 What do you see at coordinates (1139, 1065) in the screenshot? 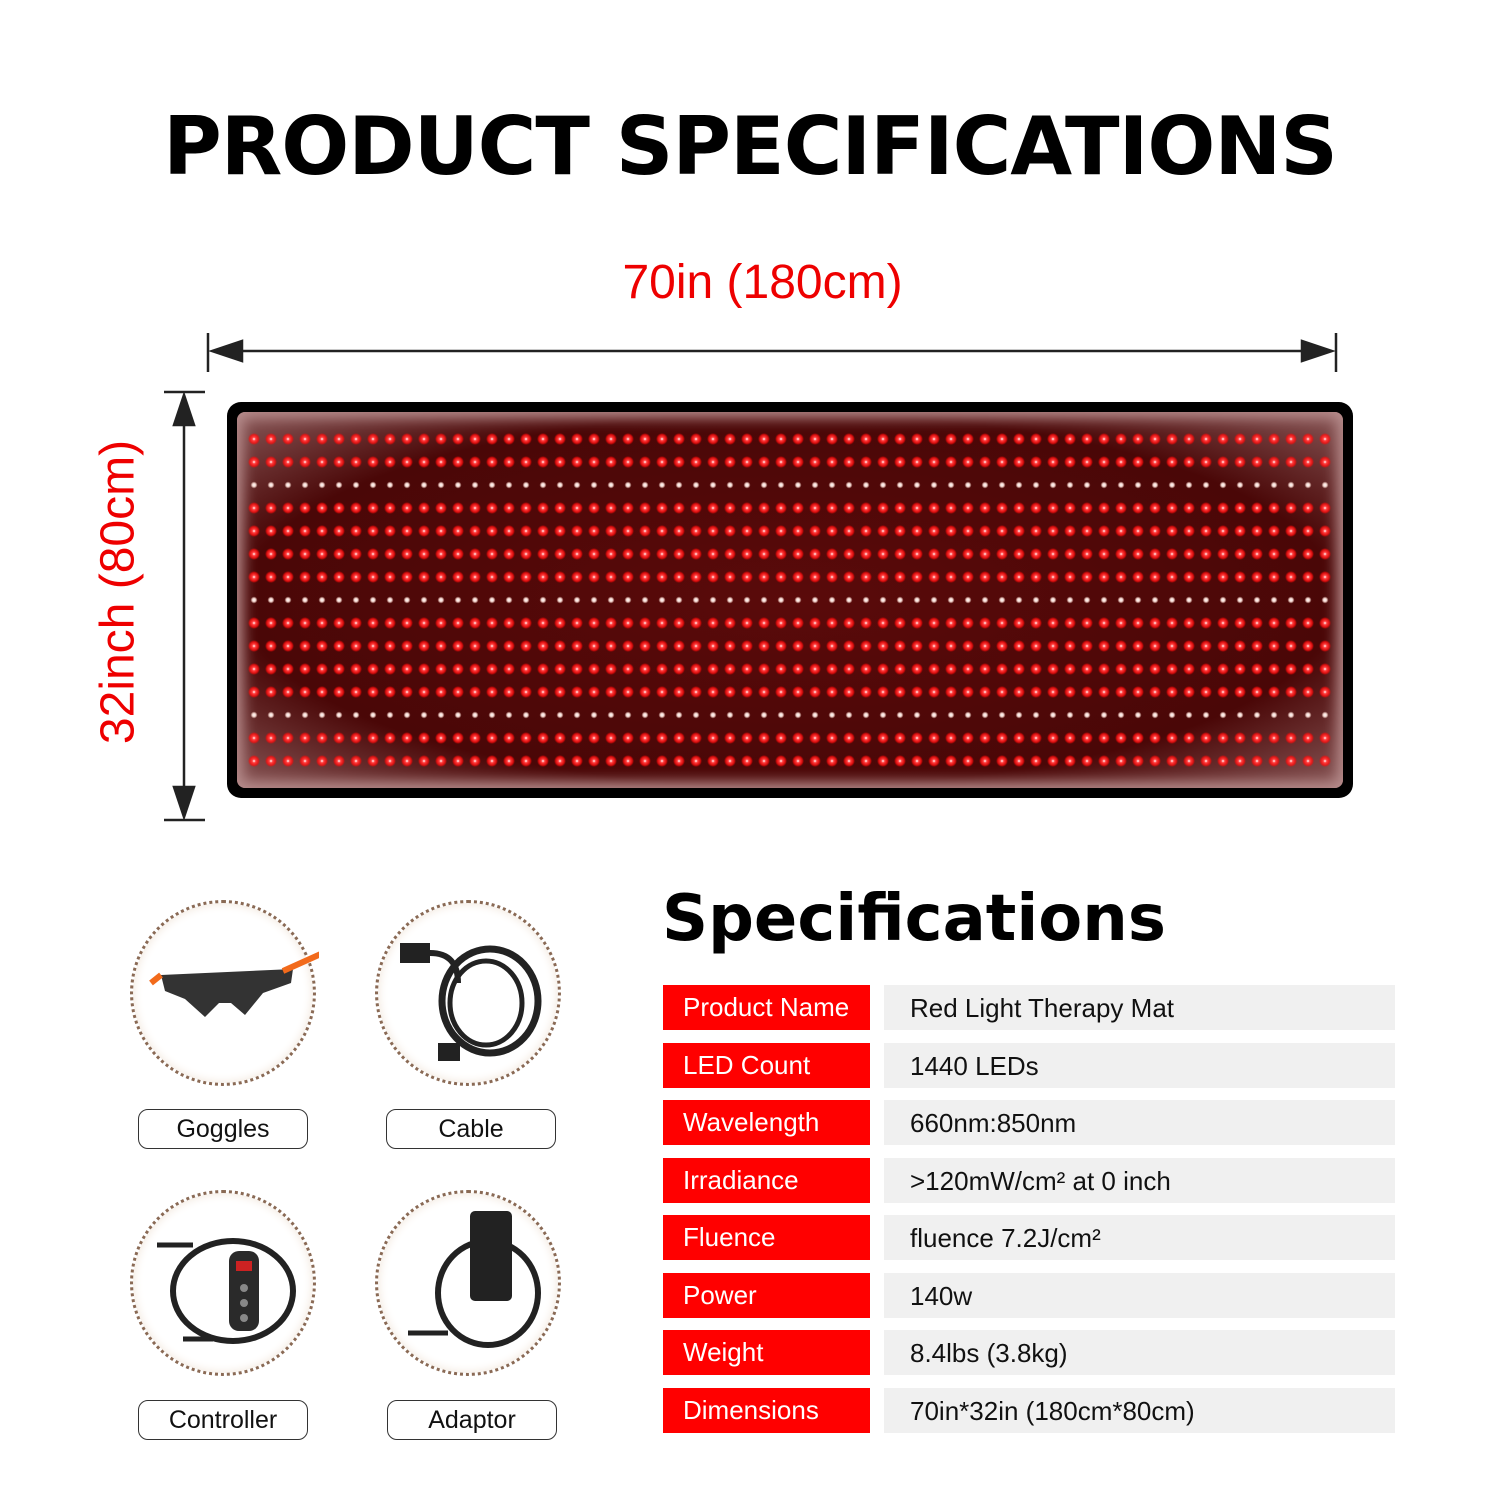
I see `spec-value: 1440 LEDs` at bounding box center [1139, 1065].